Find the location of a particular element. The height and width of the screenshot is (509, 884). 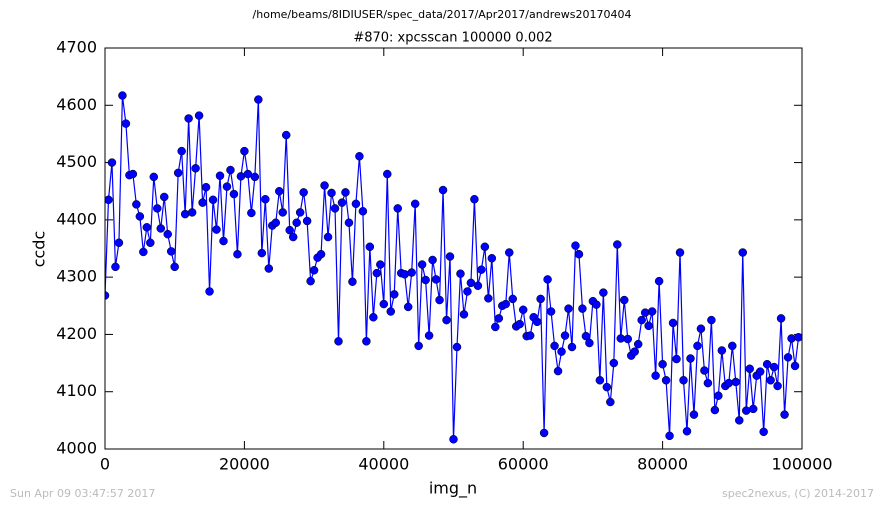

x-tick-label: 60000 is located at coordinates (523, 464).